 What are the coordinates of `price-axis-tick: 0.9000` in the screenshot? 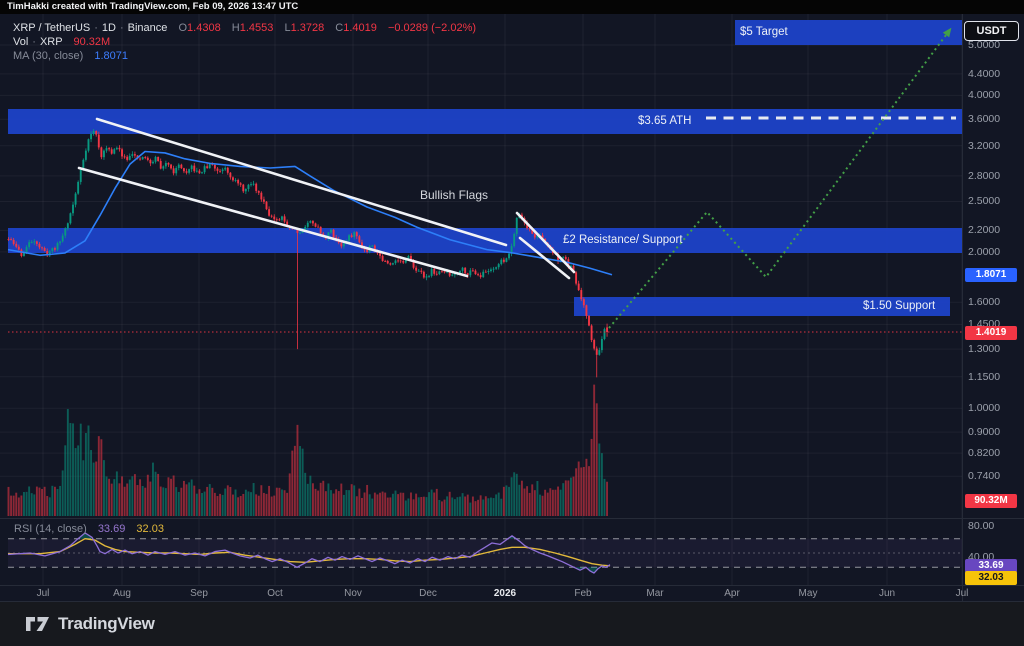 It's located at (984, 432).